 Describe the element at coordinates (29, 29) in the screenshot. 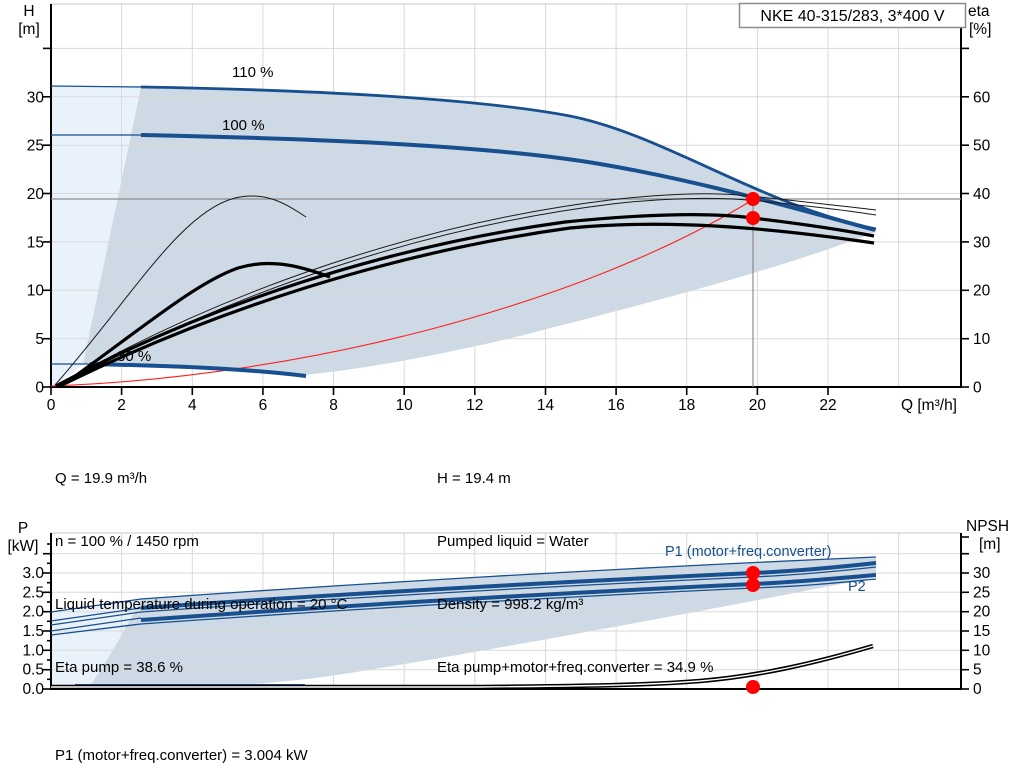

I see `h-axis-unit: [m]` at that location.